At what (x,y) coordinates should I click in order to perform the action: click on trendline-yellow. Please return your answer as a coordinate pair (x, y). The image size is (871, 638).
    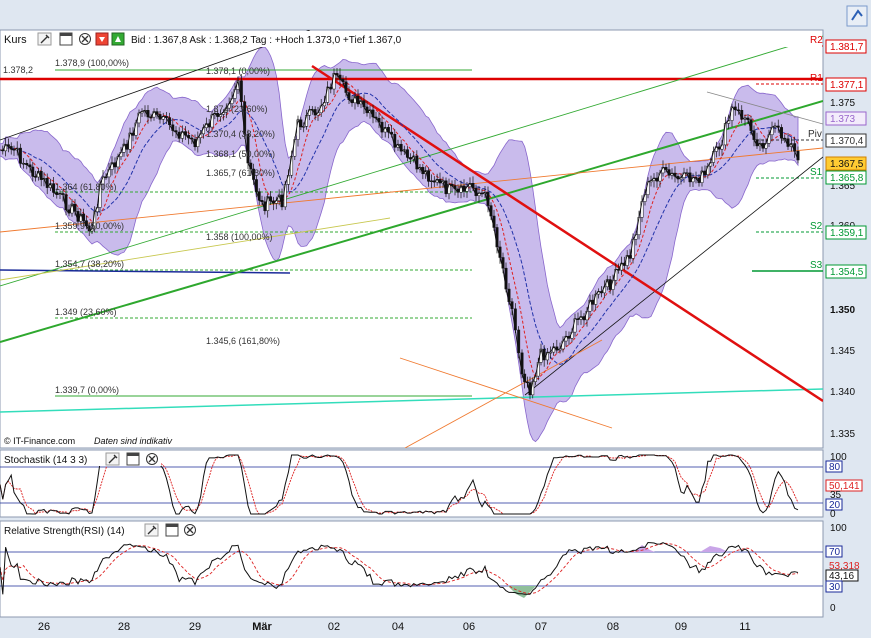
    Looking at the image, I should click on (195, 249).